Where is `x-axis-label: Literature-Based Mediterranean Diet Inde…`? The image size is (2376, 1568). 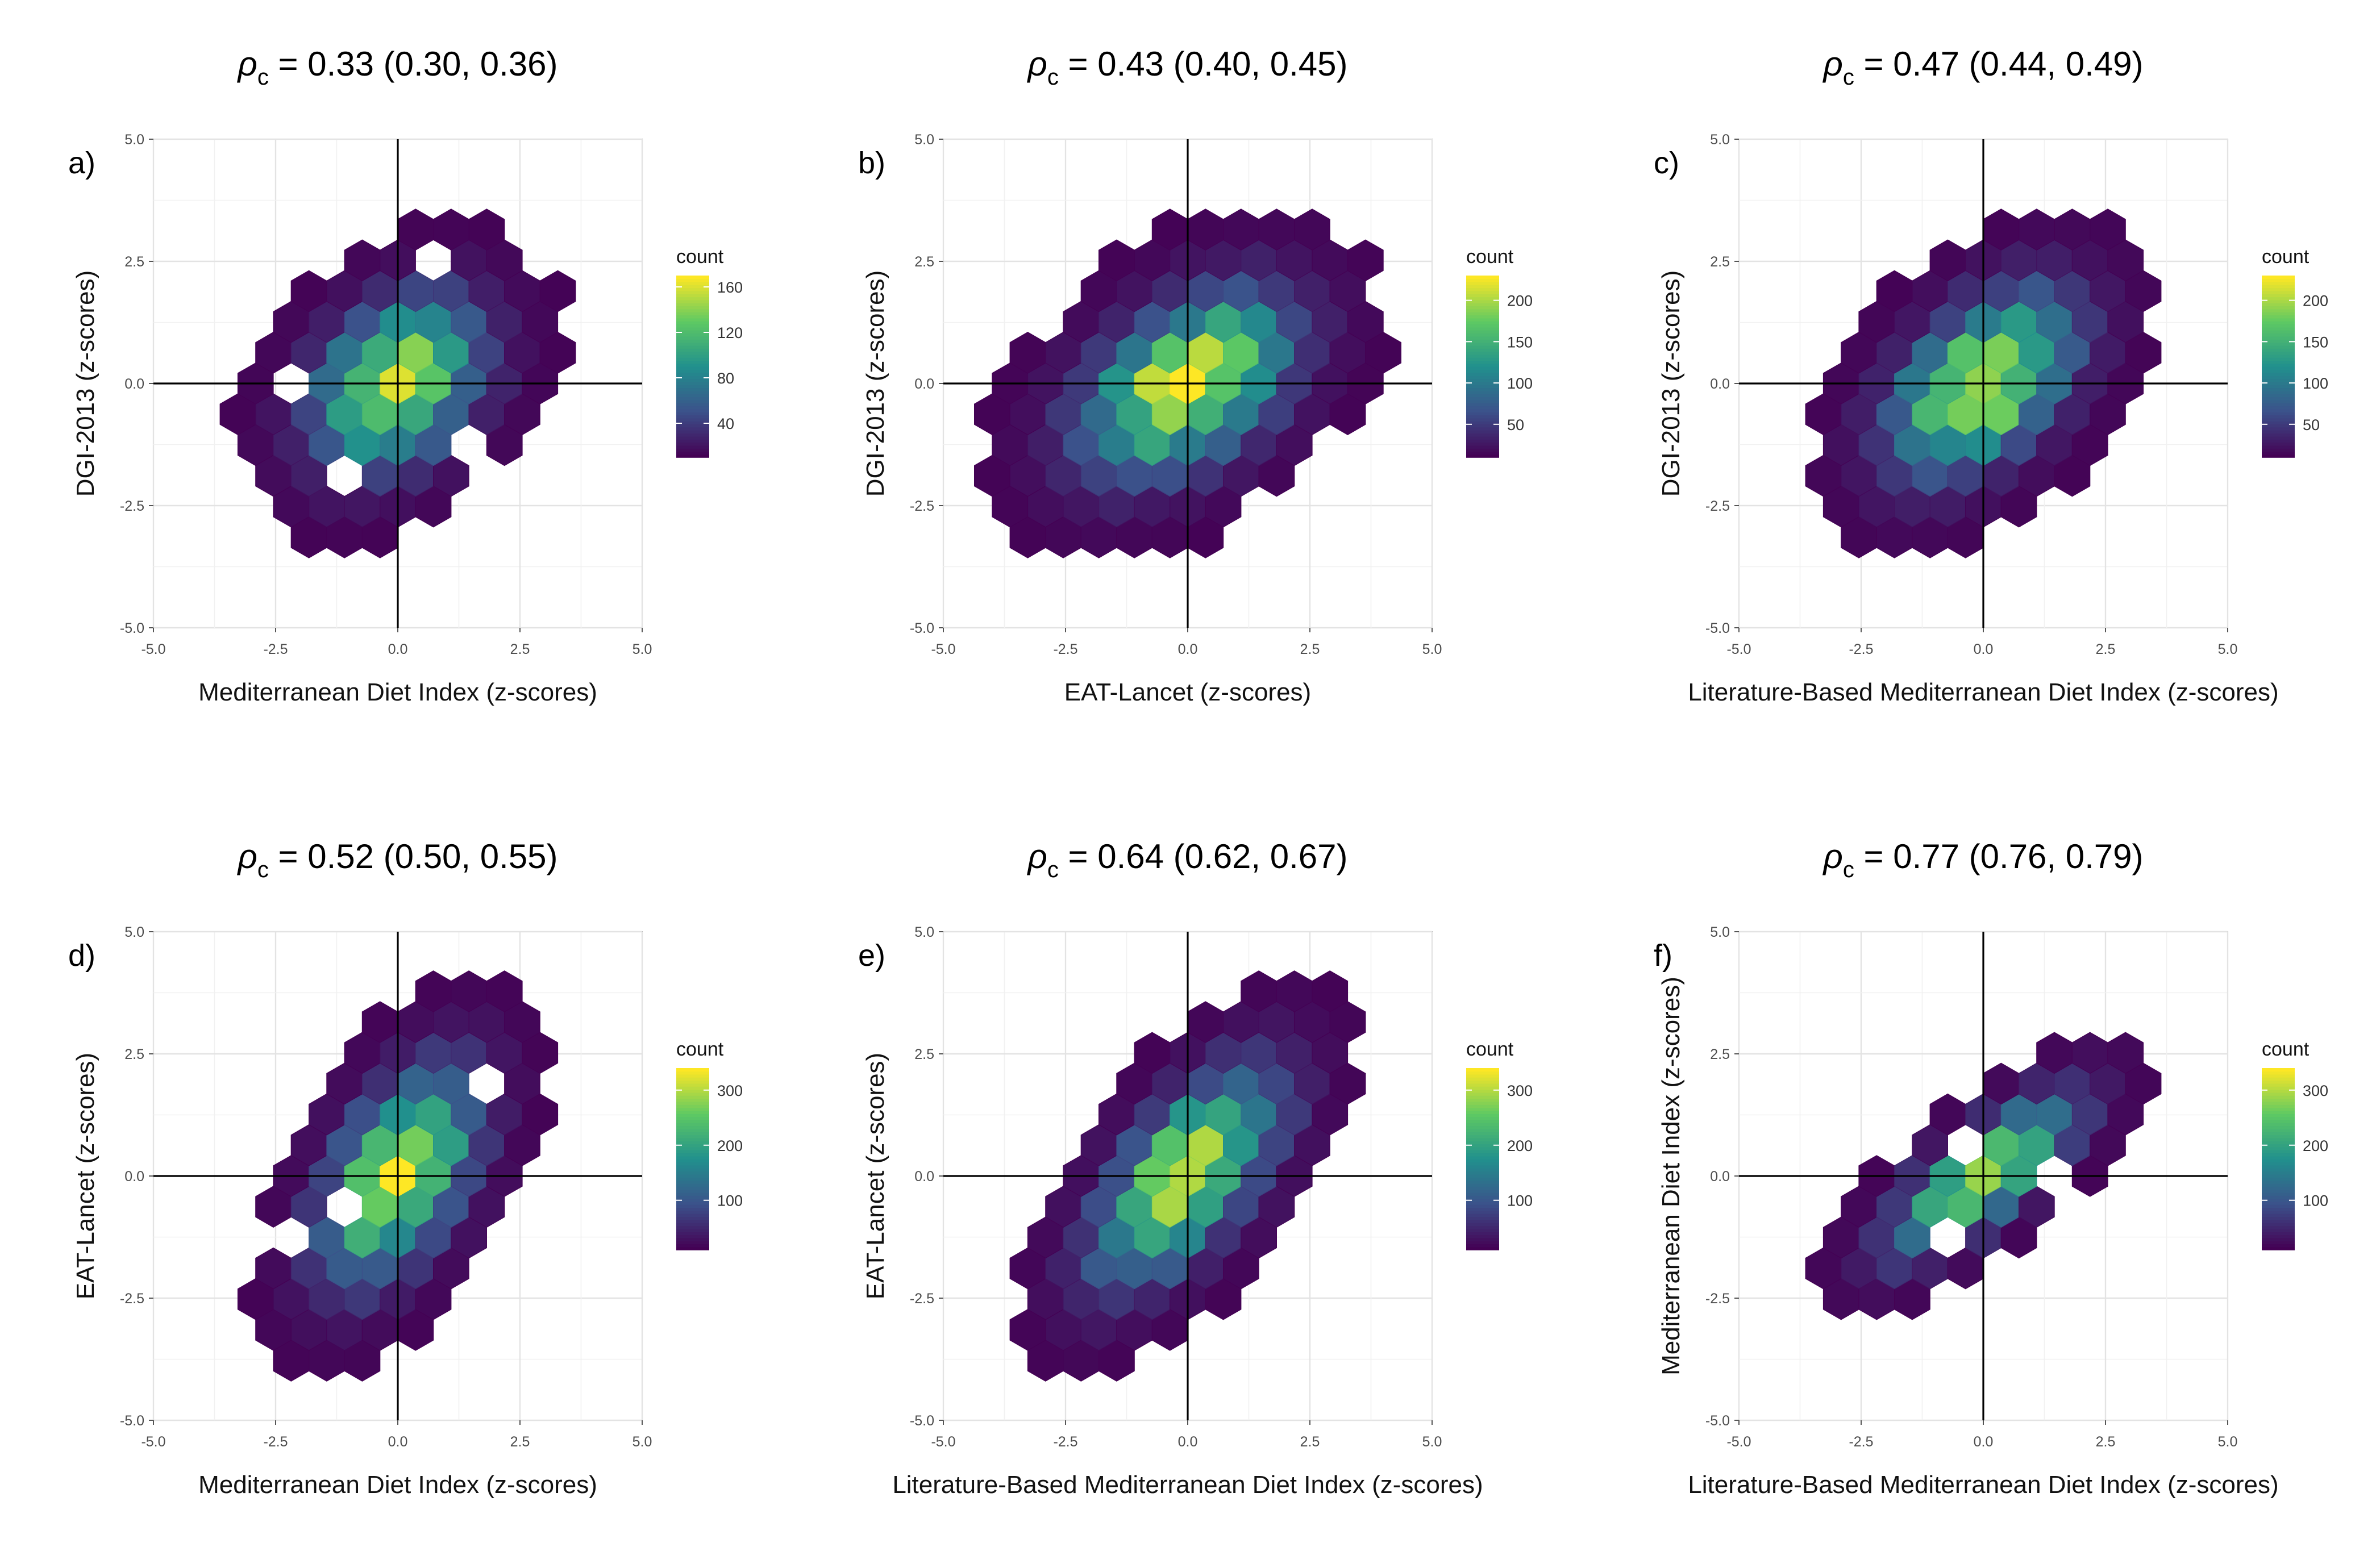 x-axis-label: Literature-Based Mediterranean Diet Inde… is located at coordinates (1983, 692).